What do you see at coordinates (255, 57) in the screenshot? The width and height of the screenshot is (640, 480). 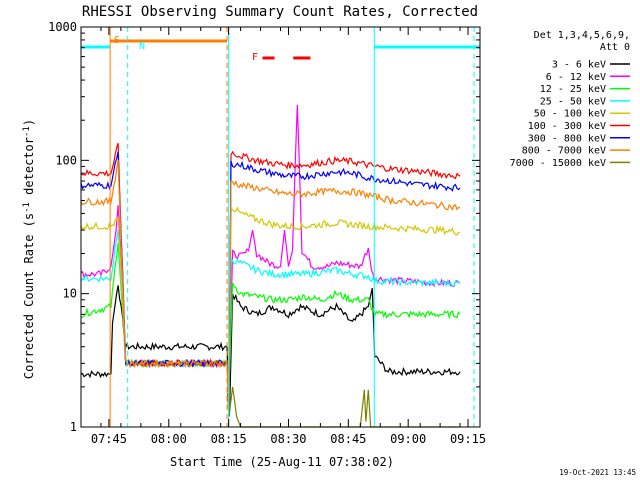 I see `annotation-f: F` at bounding box center [255, 57].